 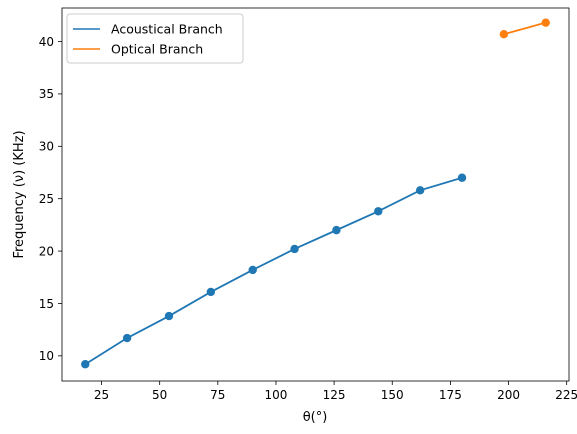 I want to click on x-tick-label: 50, so click(x=159, y=395).